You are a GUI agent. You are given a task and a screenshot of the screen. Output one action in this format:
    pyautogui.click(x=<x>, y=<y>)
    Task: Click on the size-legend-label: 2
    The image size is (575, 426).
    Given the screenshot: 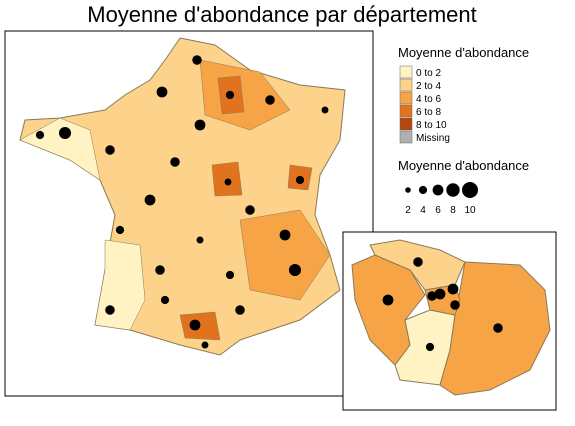 What is the action you would take?
    pyautogui.click(x=408, y=210)
    